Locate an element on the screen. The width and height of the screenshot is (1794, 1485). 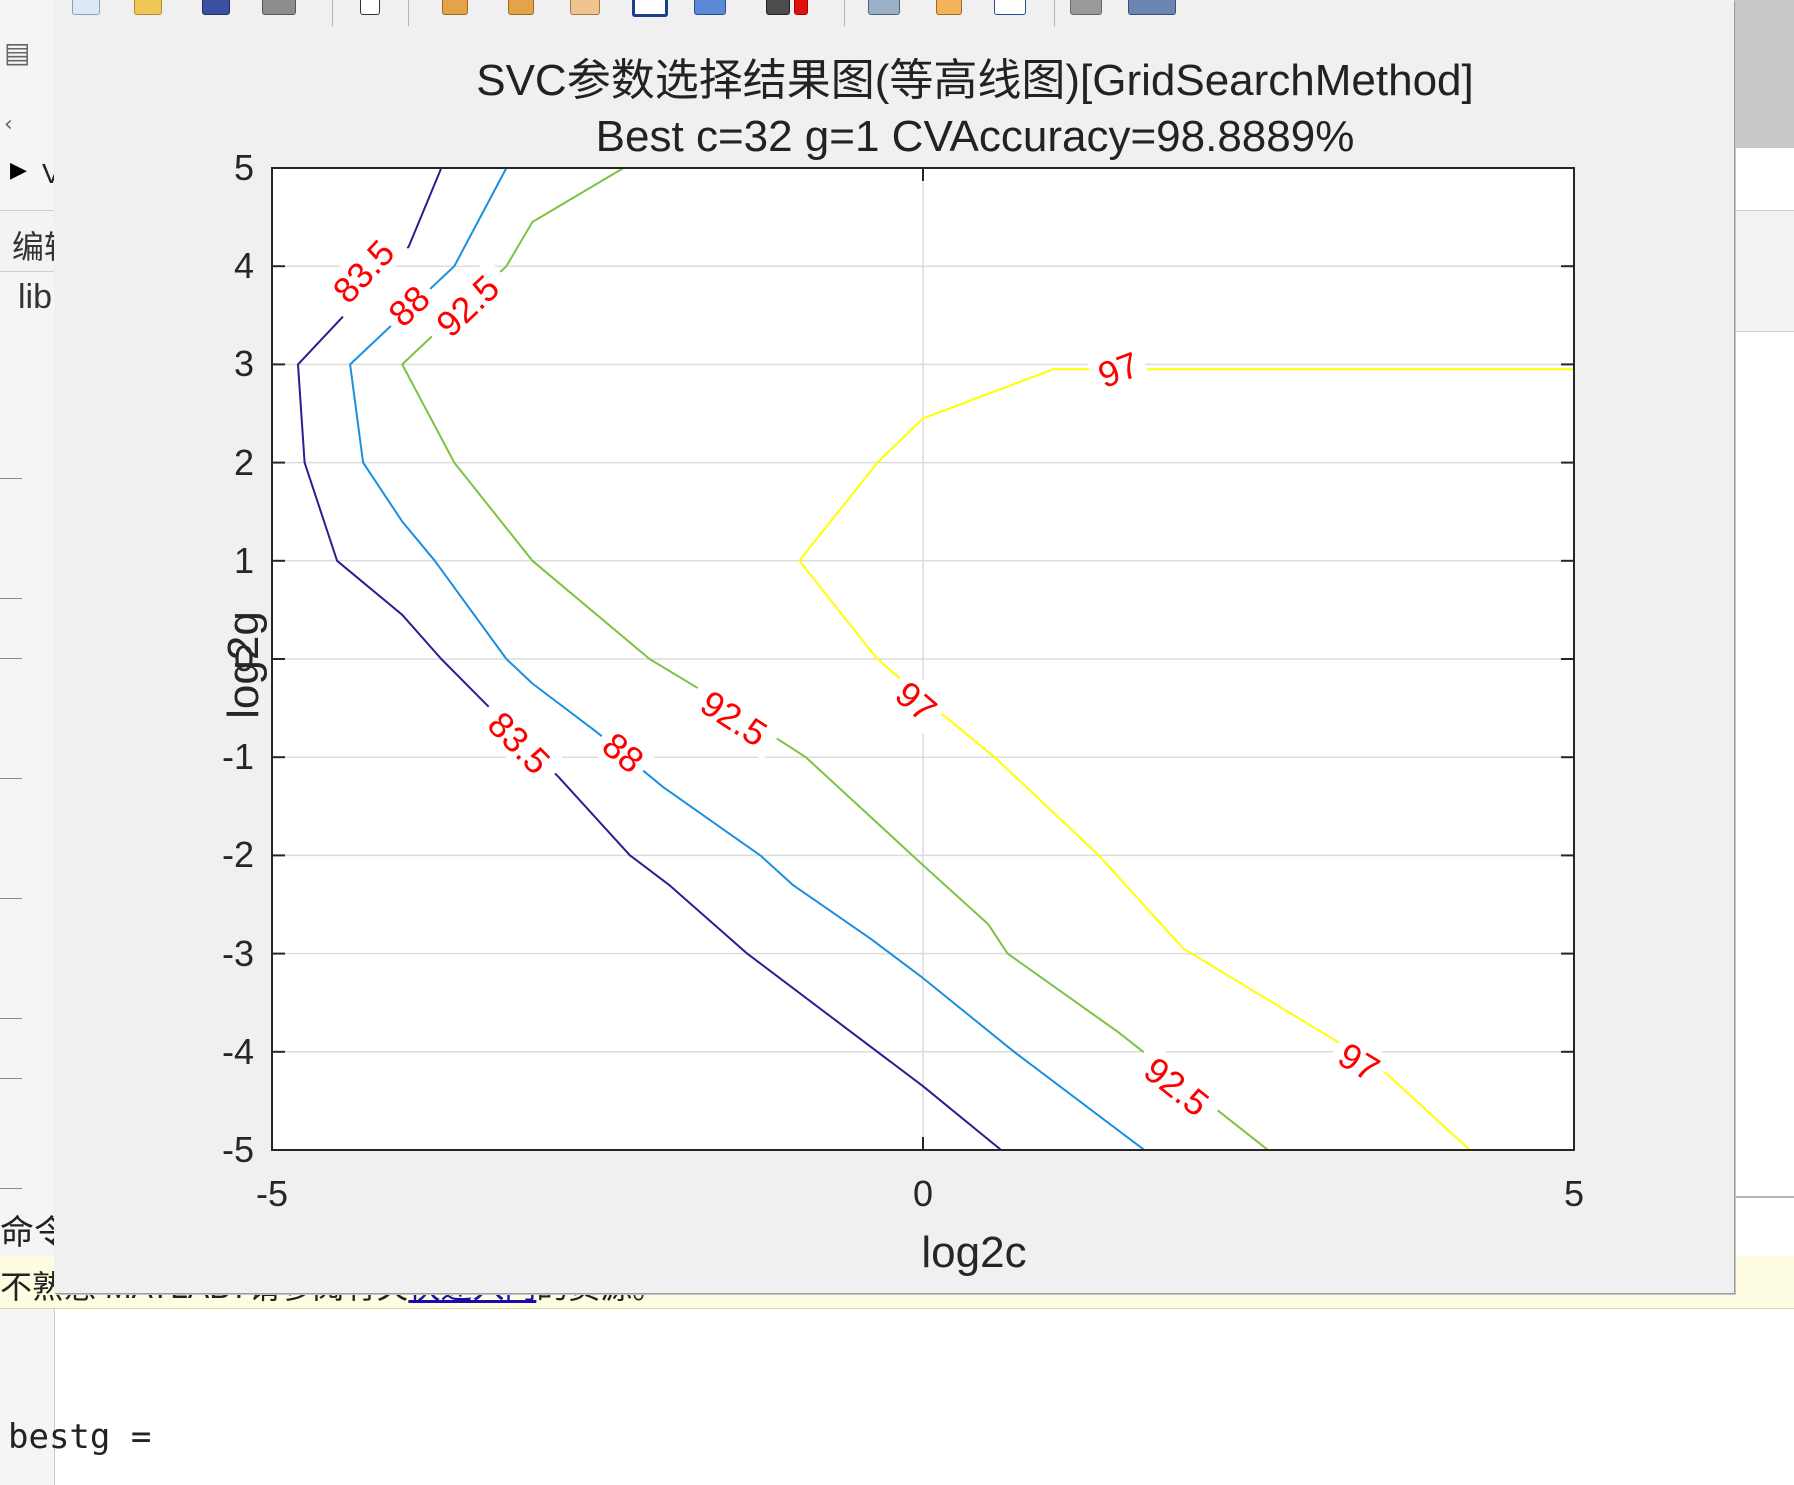
y-axis-label: log2g is located at coordinates (243, 665).